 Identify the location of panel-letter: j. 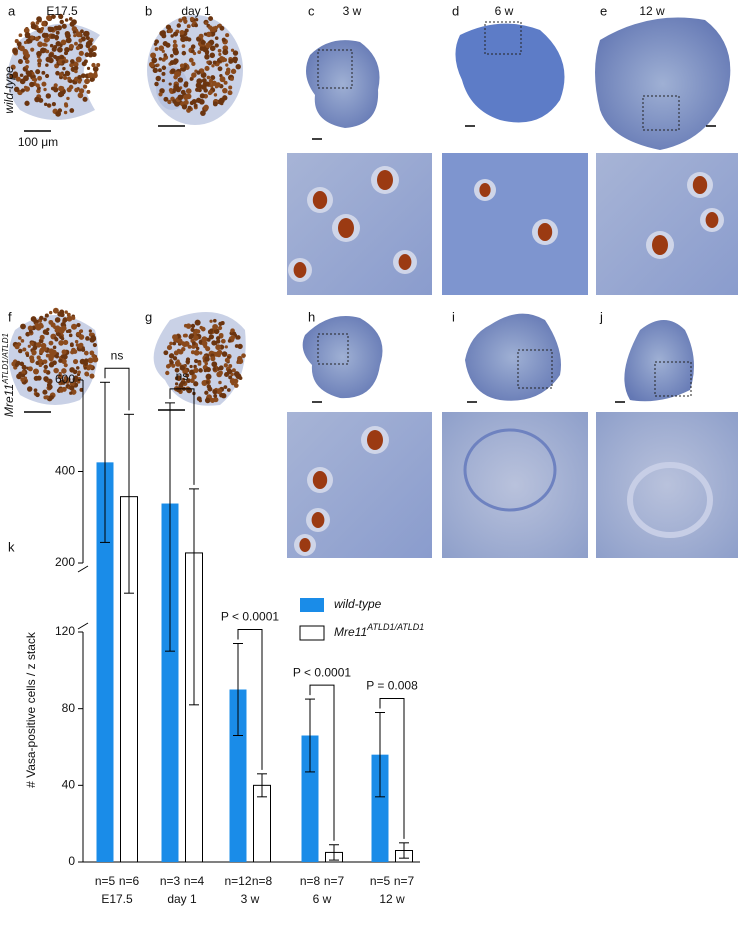
(601, 316).